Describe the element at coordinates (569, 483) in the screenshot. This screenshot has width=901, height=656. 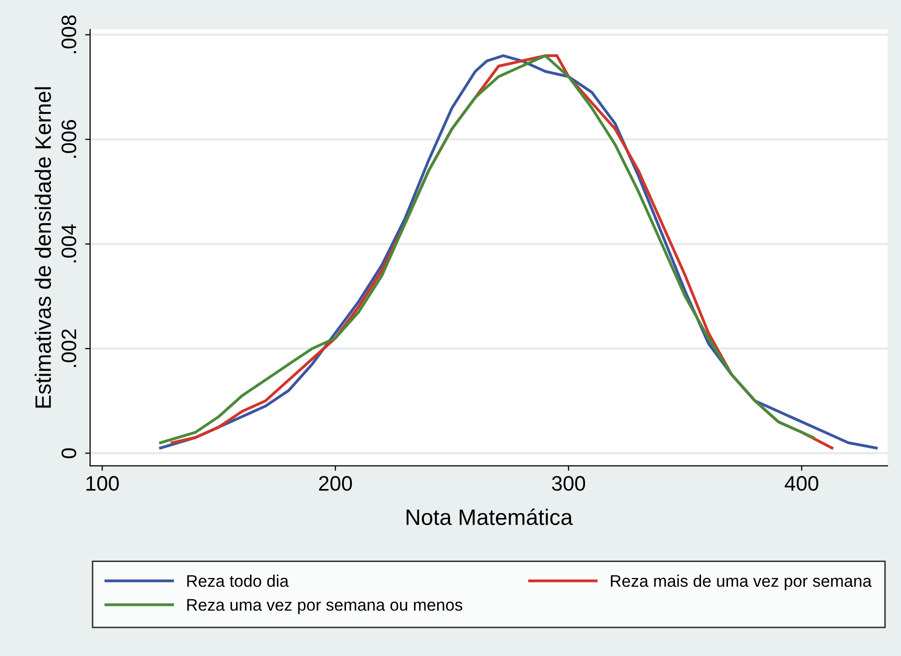
I see `x-tick-label: 300` at that location.